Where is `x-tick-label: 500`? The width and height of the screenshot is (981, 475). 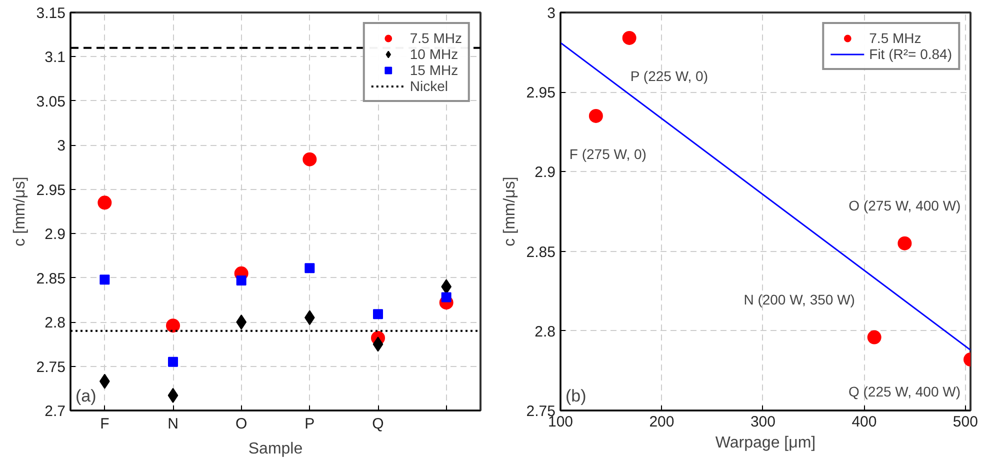
x-tick-label: 500 is located at coordinates (965, 422).